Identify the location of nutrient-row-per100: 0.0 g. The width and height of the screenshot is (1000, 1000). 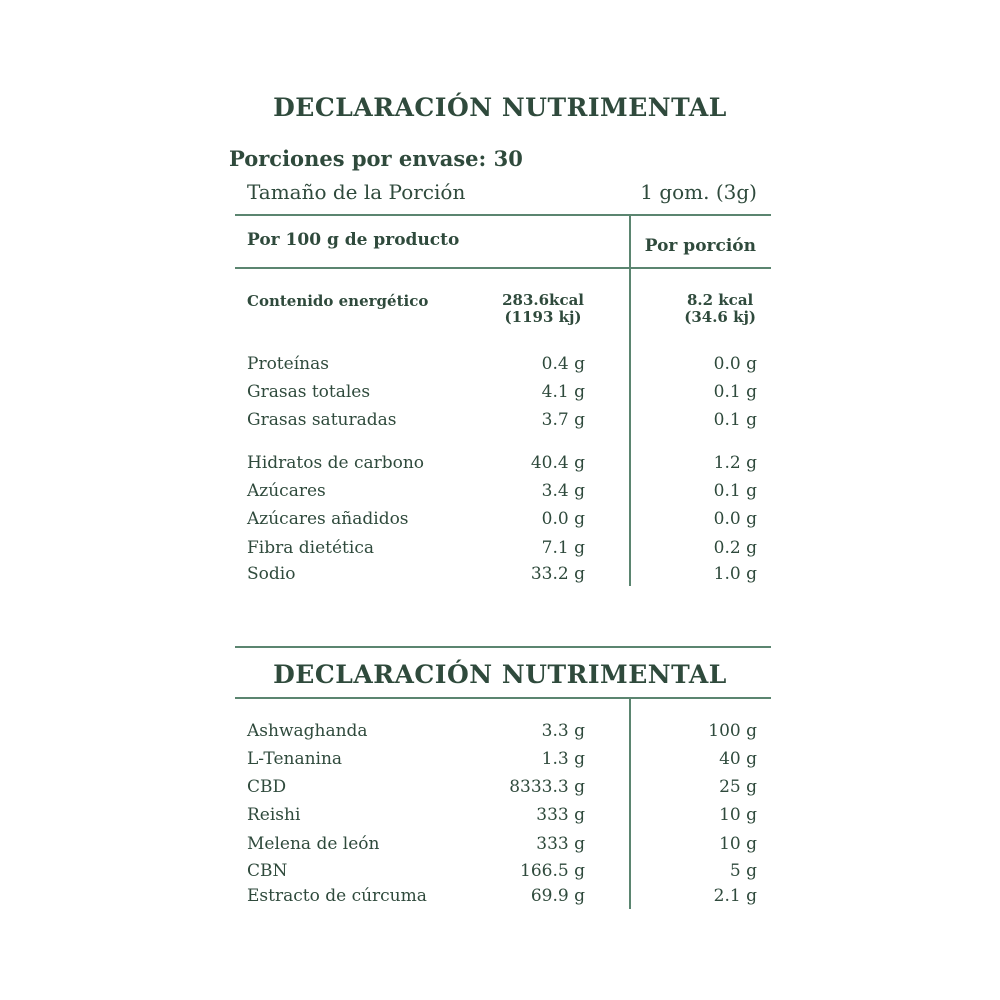
(563, 519).